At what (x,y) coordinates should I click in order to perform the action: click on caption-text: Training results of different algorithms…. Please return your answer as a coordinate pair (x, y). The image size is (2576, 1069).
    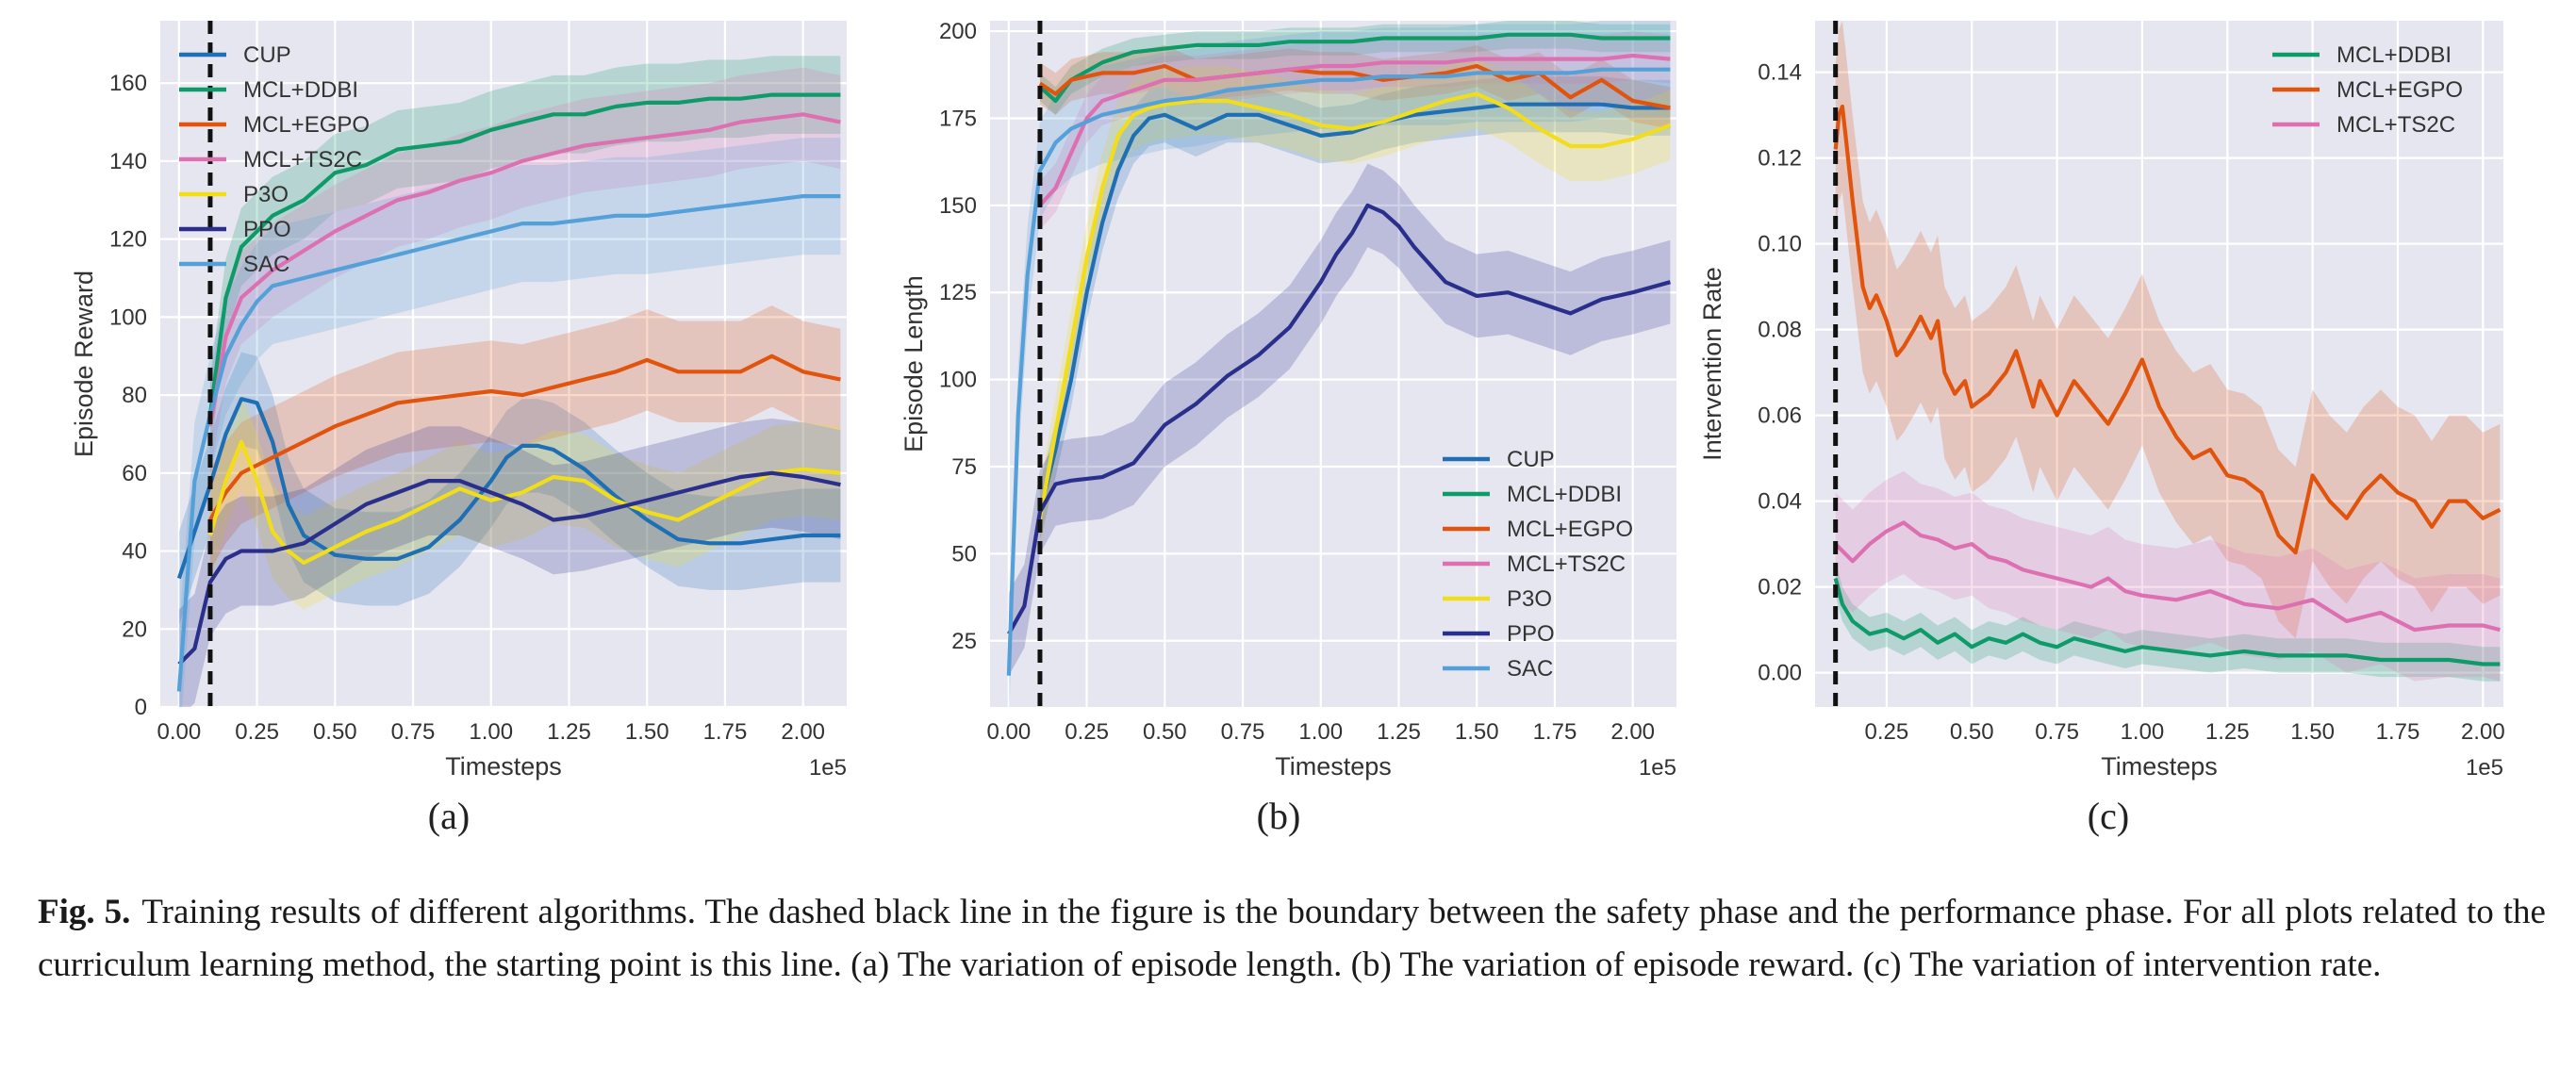
    Looking at the image, I should click on (1292, 939).